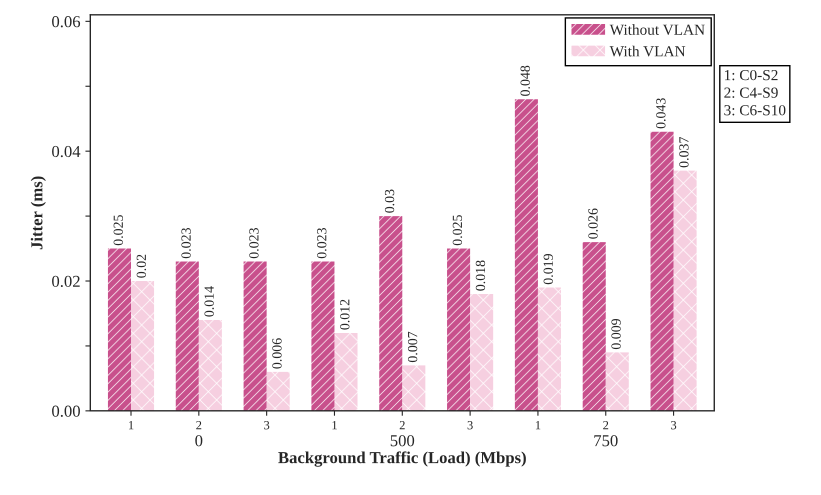  I want to click on data-label: 0.018, so click(481, 275).